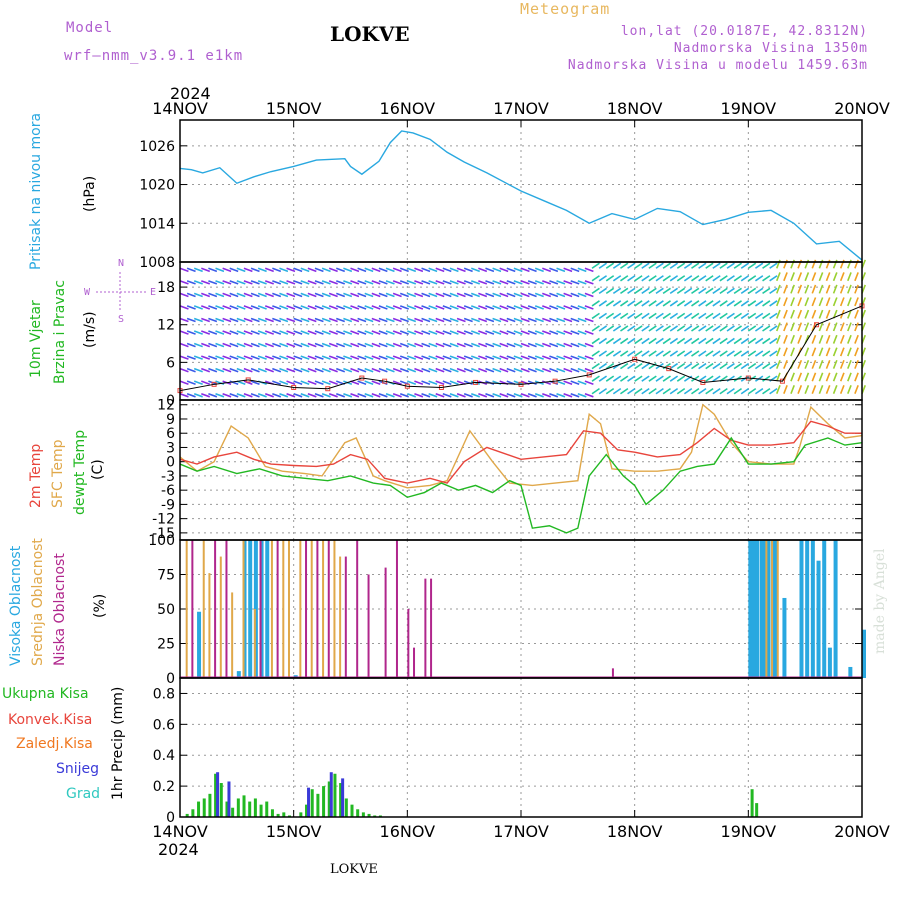  What do you see at coordinates (164, 694) in the screenshot?
I see `y-tick-label: 0.8` at bounding box center [164, 694].